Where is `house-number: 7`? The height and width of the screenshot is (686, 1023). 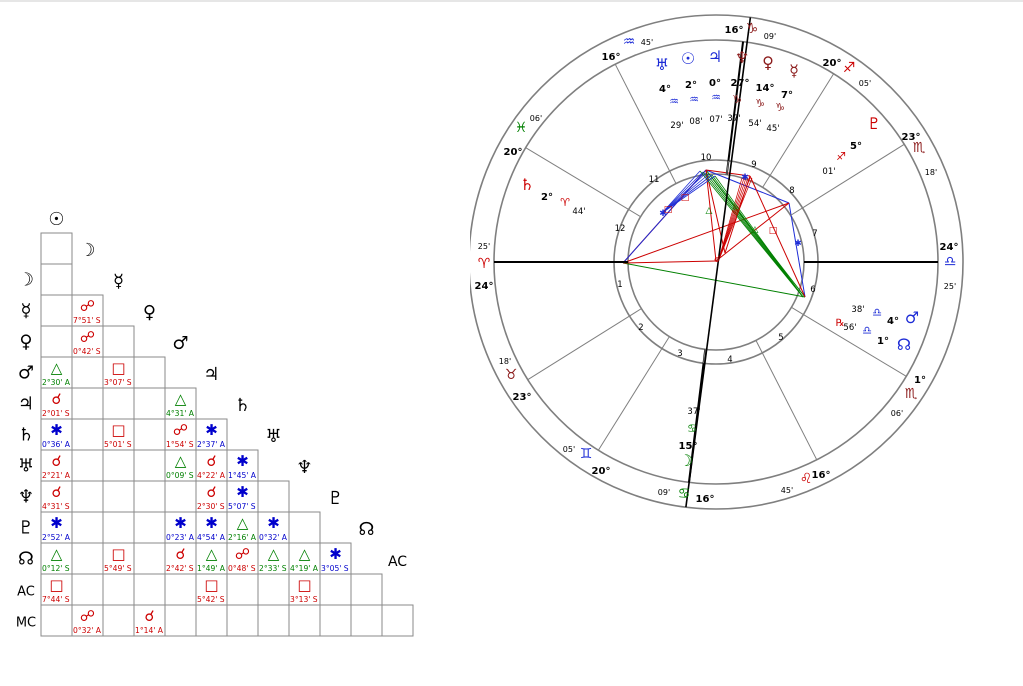
house-number: 7 is located at coordinates (814, 234).